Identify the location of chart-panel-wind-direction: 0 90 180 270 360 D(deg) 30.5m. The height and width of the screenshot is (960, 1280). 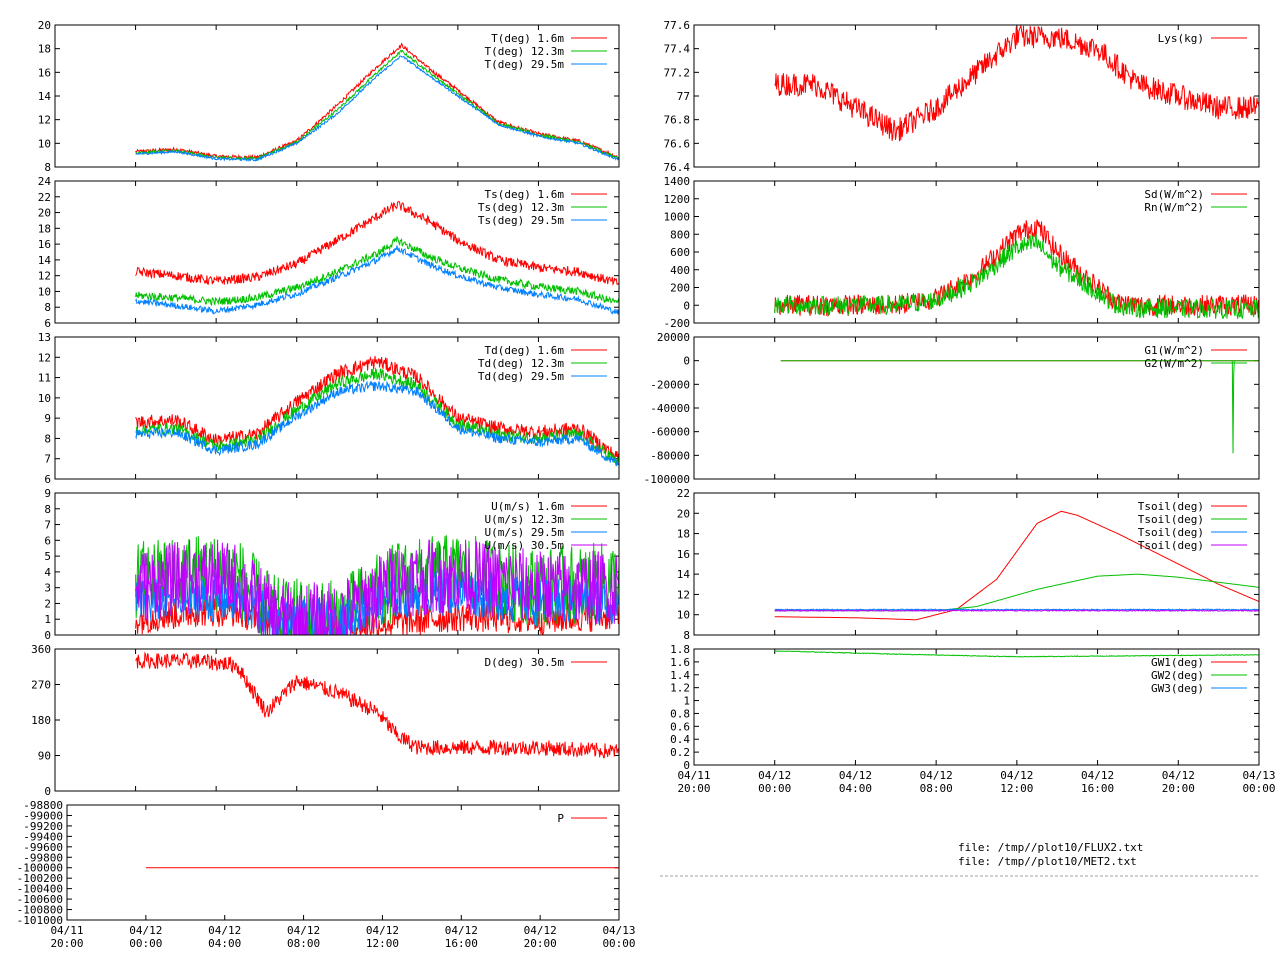
(325, 720).